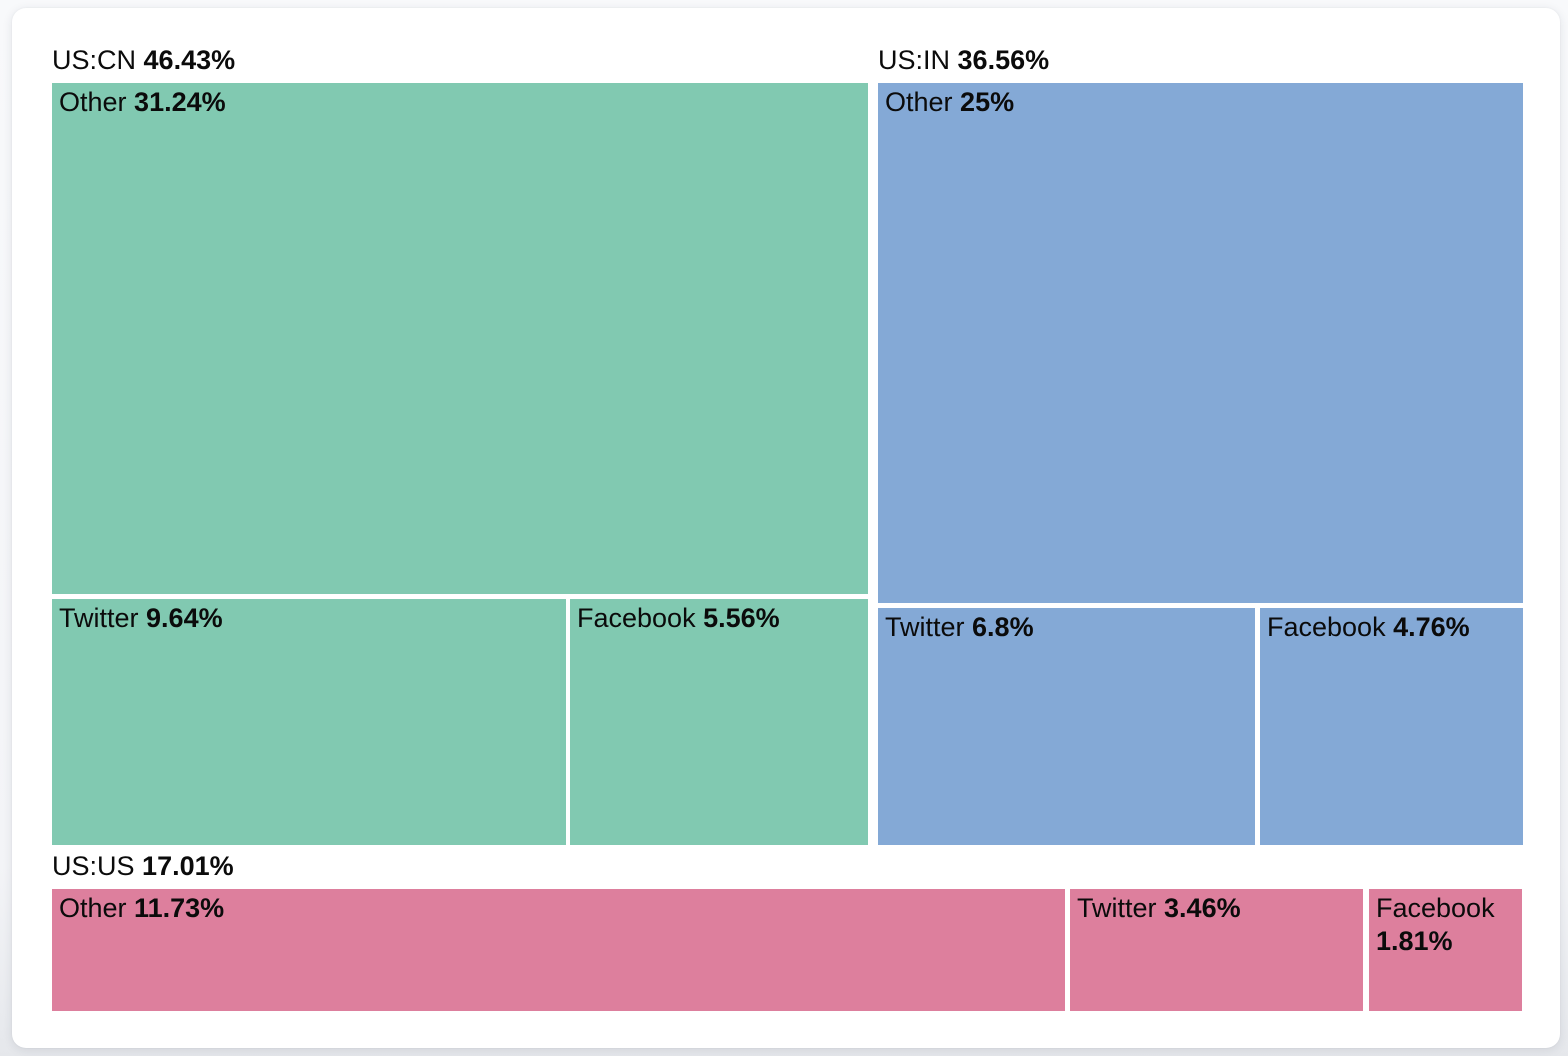  I want to click on treemap-group-header-usus: US:US 17.01%, so click(143, 866).